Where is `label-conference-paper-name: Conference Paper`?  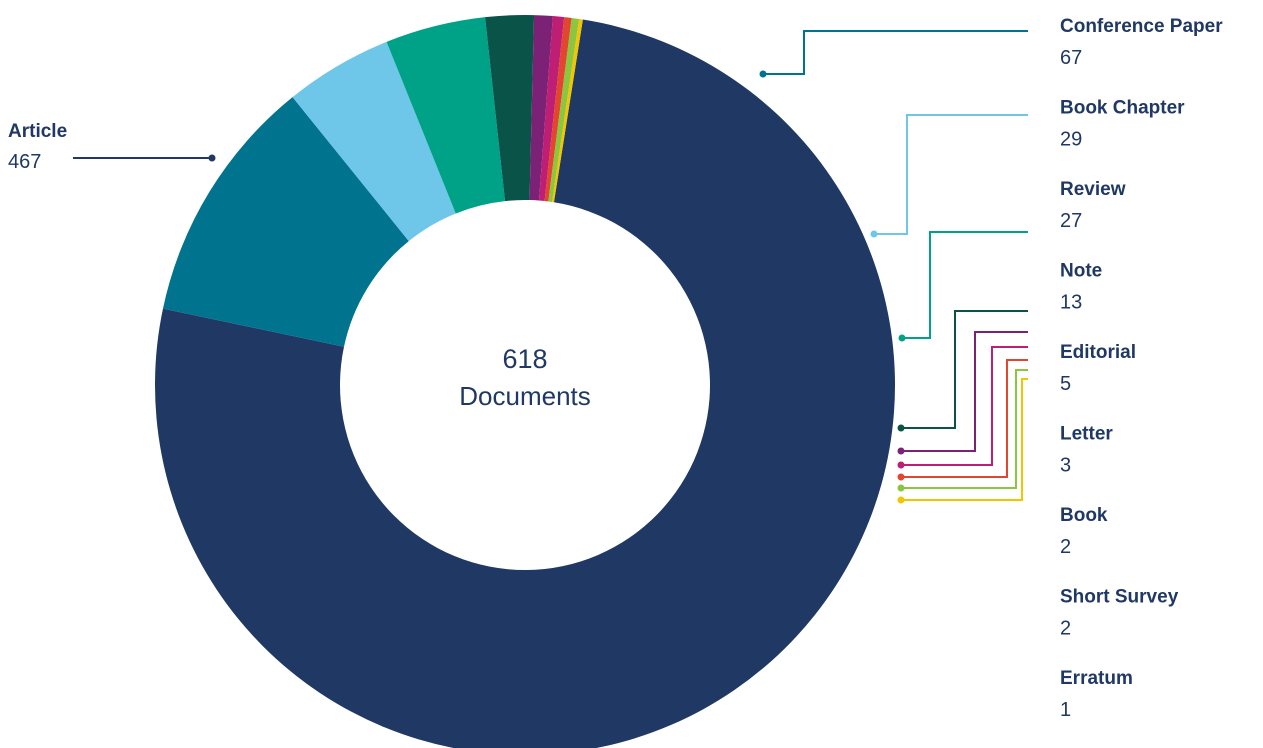
label-conference-paper-name: Conference Paper is located at coordinates (1141, 26).